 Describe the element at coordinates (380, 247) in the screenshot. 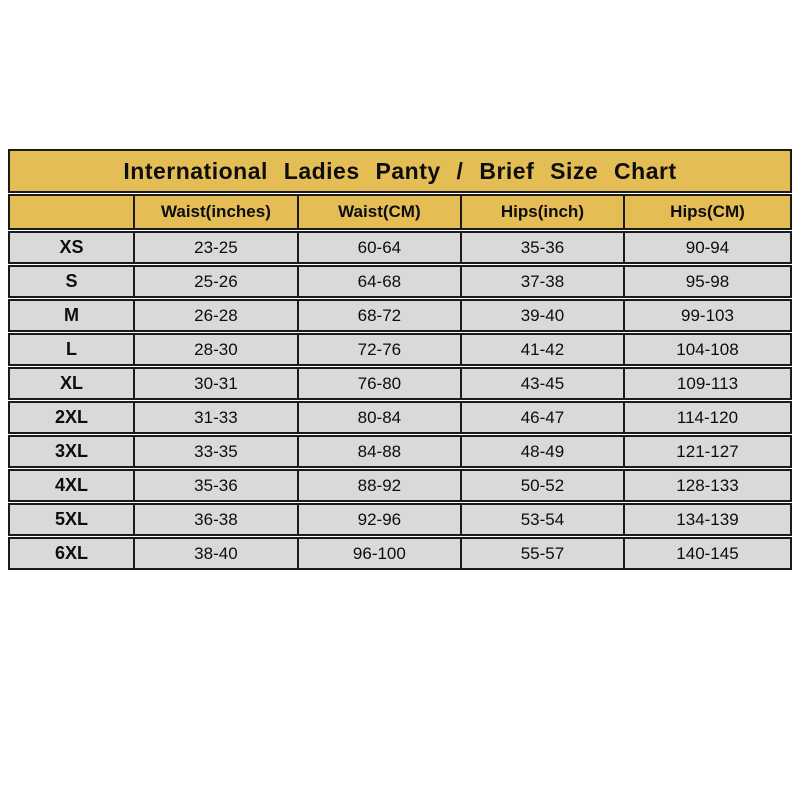

I see `value-cell: 60-64` at that location.